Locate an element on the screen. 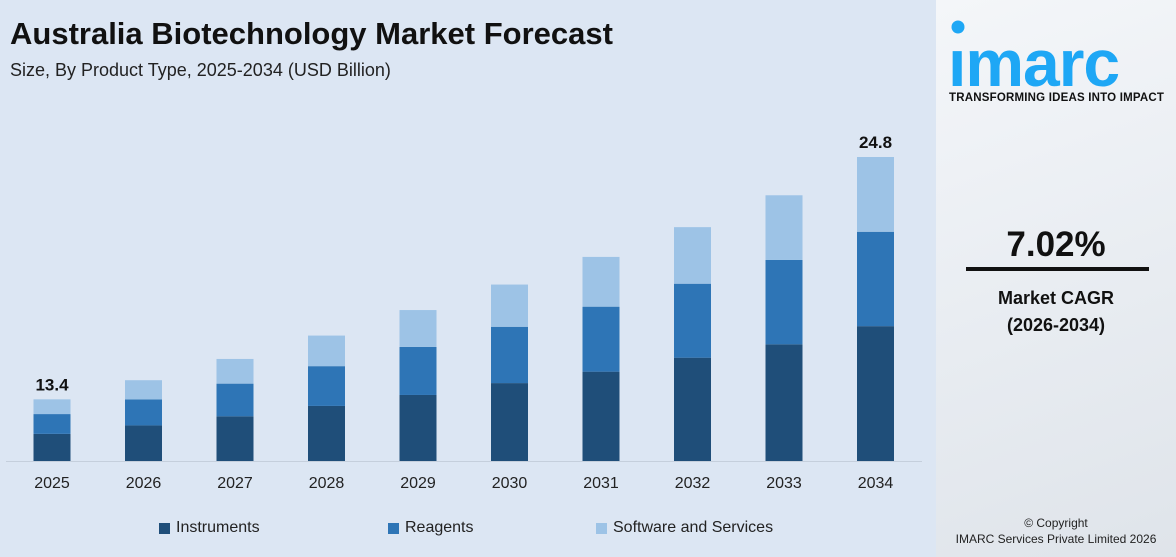 The image size is (1176, 557). bar-segment-software-and-services-2026 is located at coordinates (143, 390).